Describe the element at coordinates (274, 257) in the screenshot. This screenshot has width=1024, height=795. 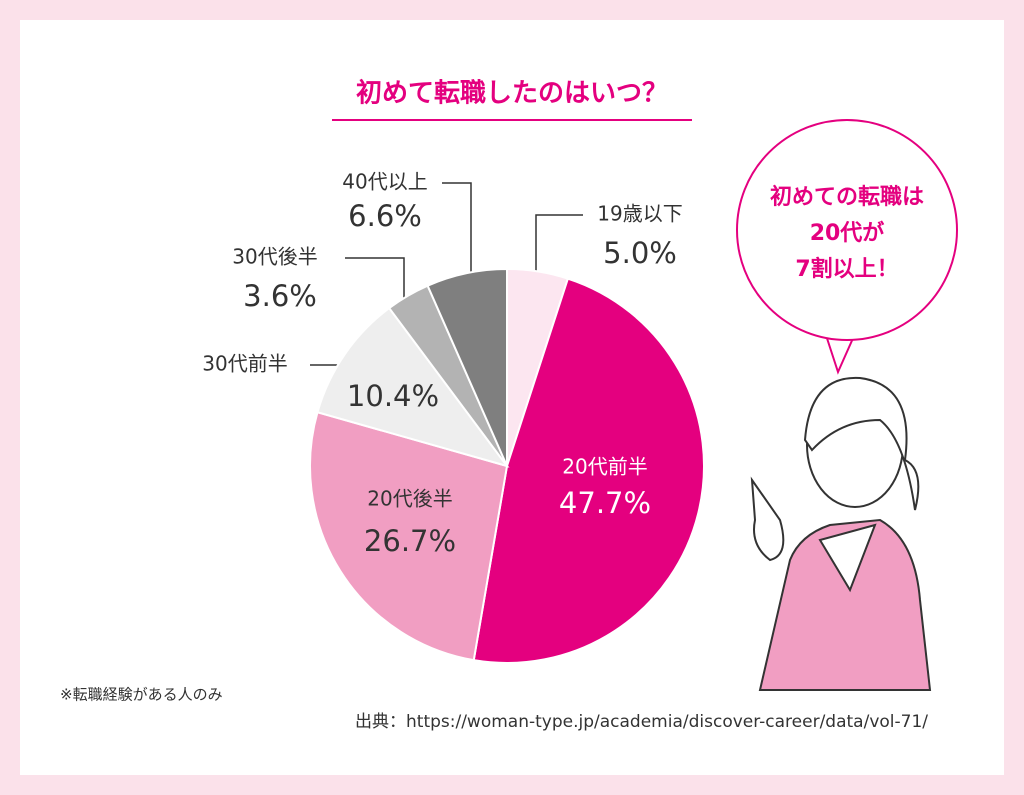
I see `category-label: 30代後半` at that location.